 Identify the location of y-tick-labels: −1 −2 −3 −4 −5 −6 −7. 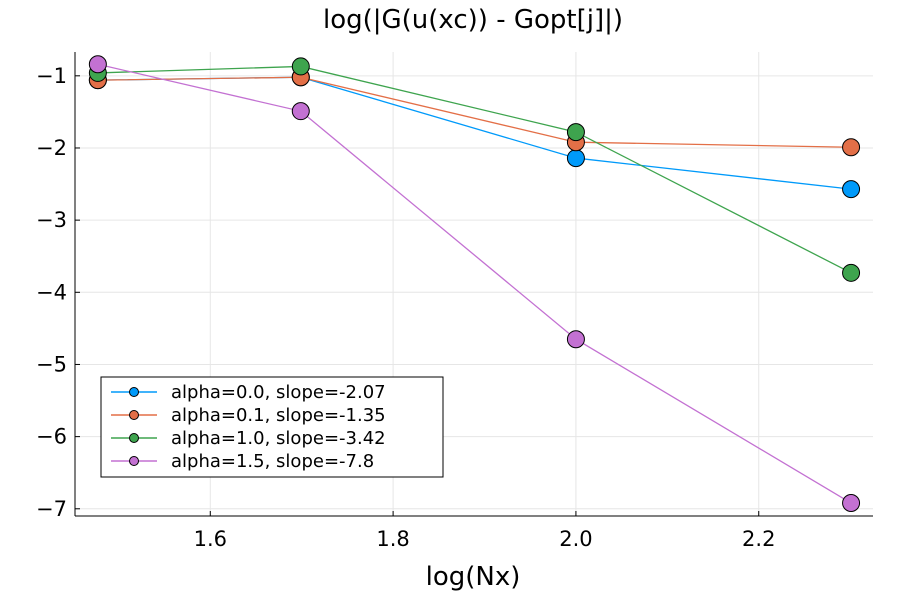
(51, 292).